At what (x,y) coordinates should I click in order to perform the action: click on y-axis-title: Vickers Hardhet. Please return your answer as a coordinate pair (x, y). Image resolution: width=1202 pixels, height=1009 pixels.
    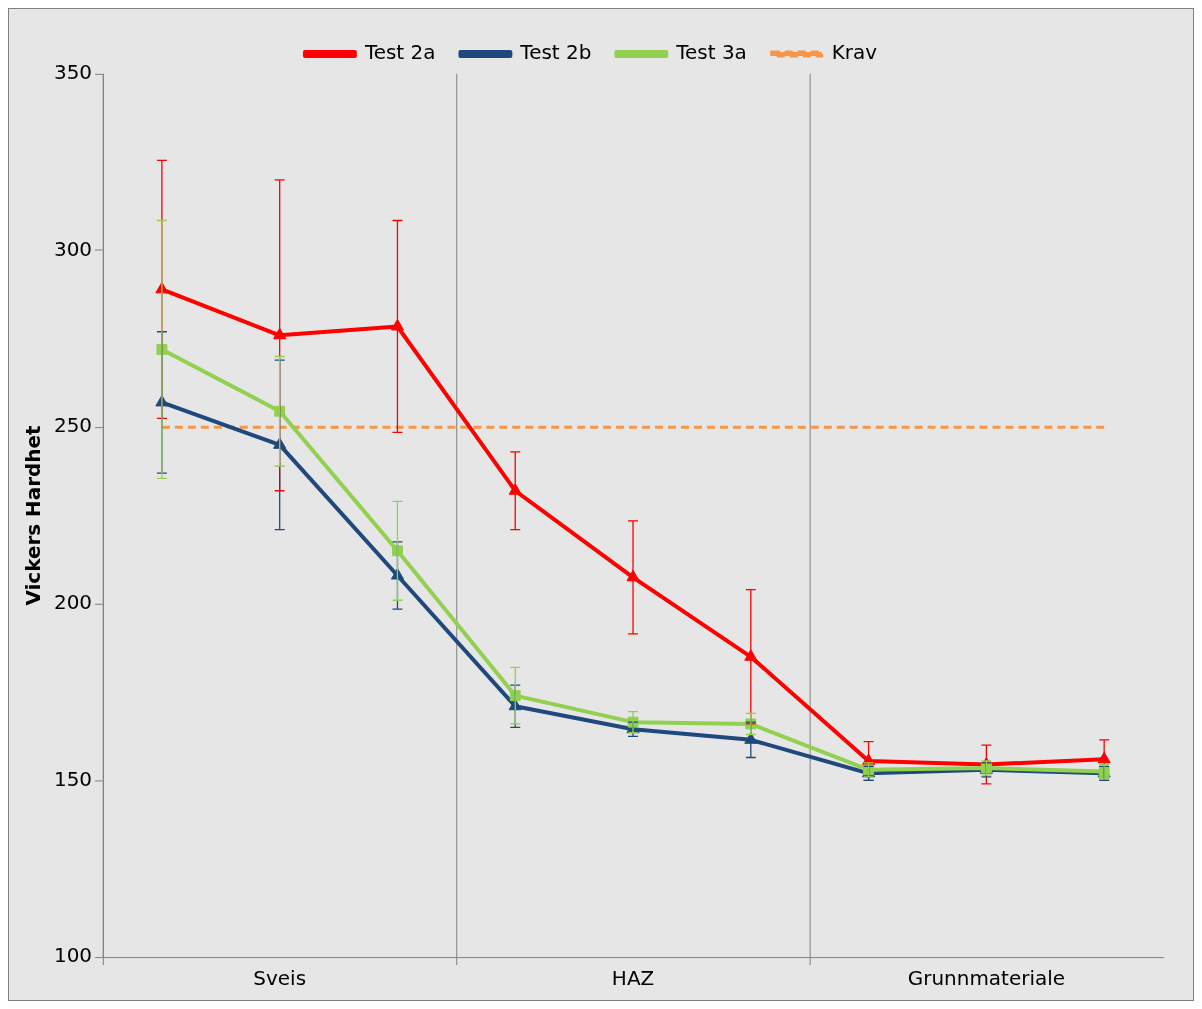
    Looking at the image, I should click on (33, 515).